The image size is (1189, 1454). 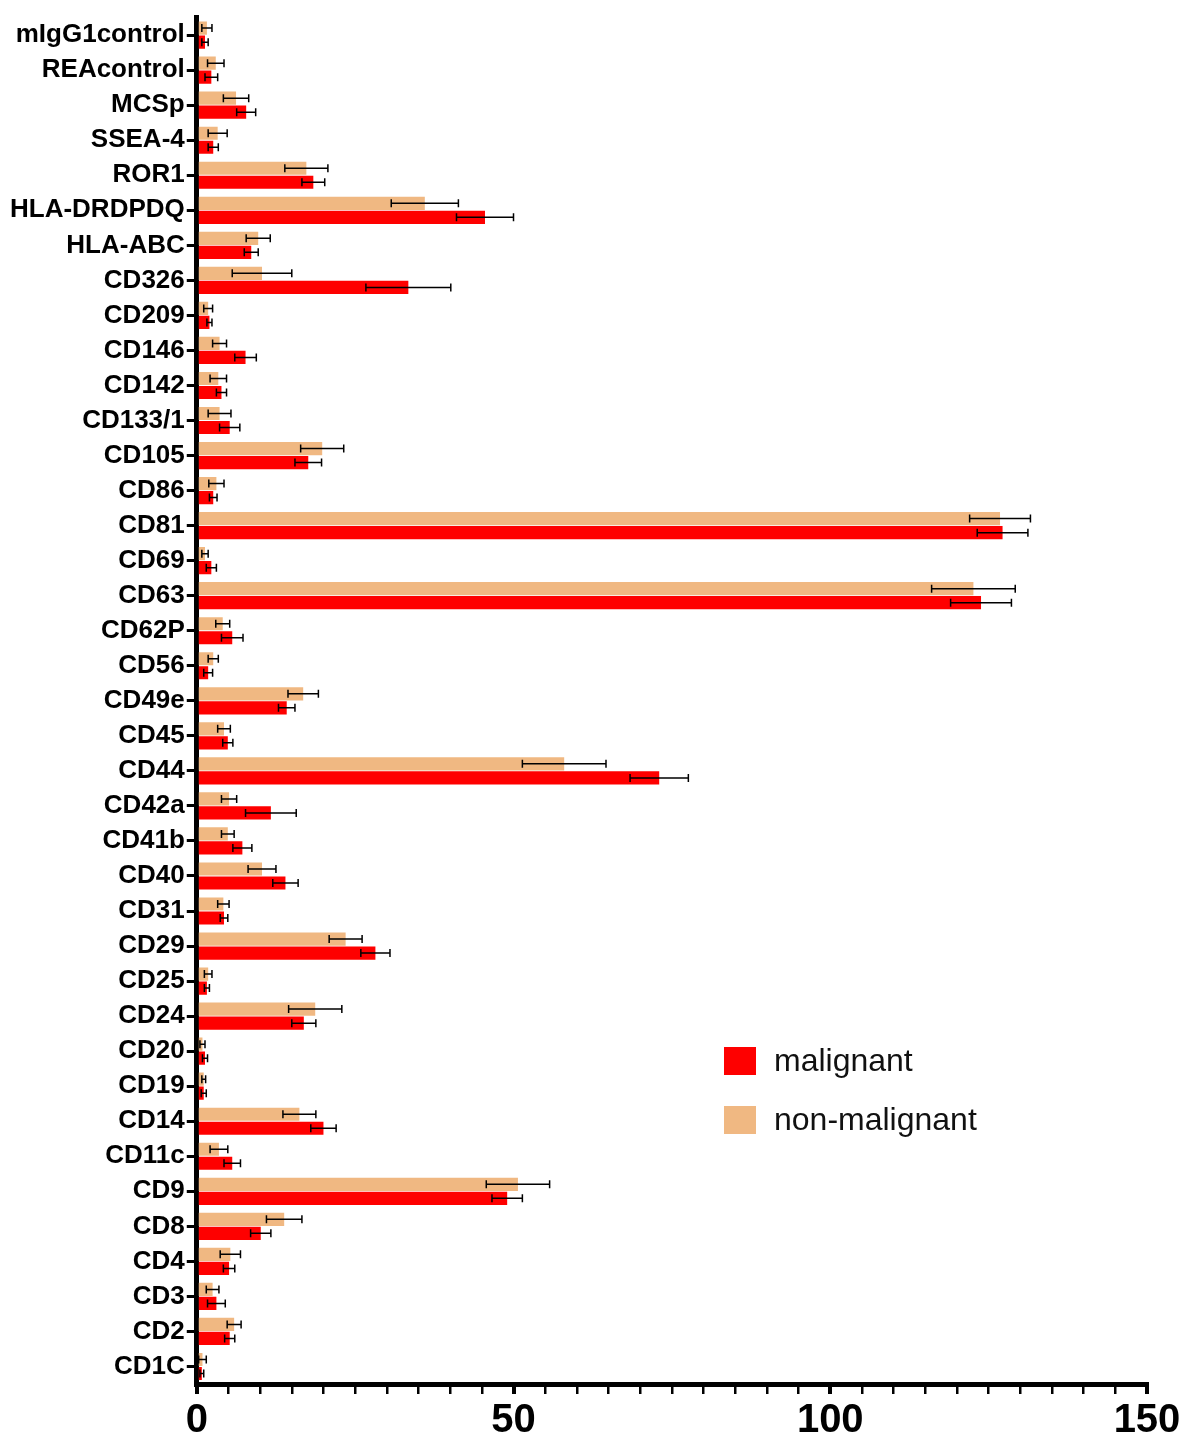 What do you see at coordinates (158, 1224) in the screenshot?
I see `y-tick-label: CD8` at bounding box center [158, 1224].